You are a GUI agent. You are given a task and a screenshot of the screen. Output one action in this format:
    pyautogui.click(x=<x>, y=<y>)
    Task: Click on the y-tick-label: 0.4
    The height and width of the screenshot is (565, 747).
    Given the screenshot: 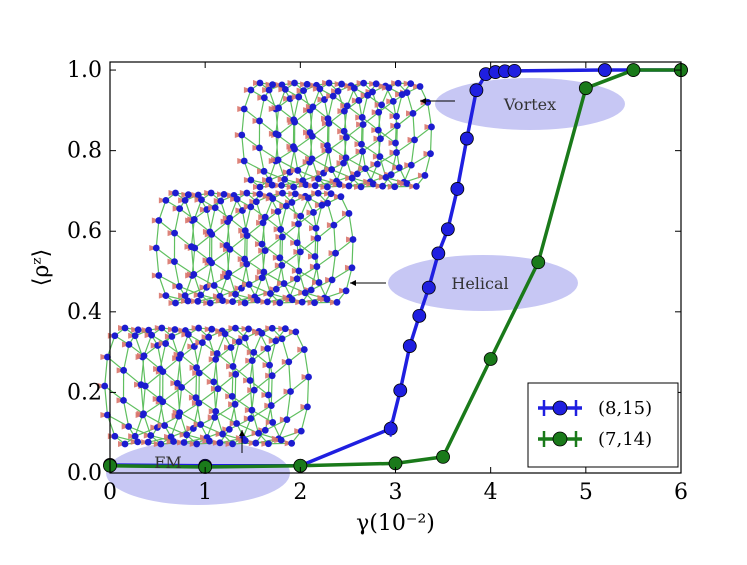 What is the action you would take?
    pyautogui.click(x=84, y=312)
    